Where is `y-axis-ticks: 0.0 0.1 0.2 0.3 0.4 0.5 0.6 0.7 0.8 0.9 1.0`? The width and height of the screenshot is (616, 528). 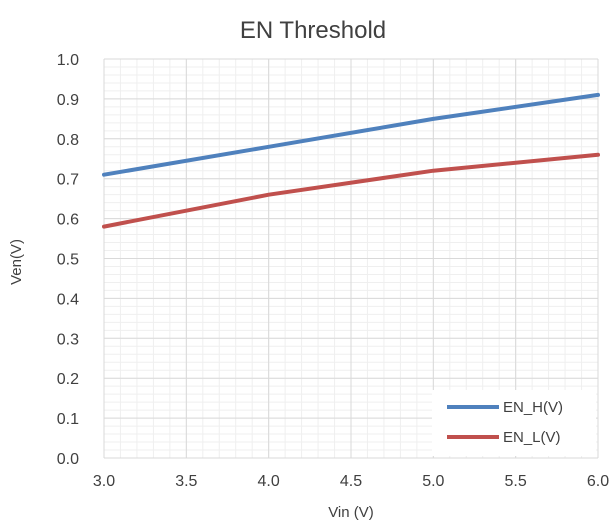
y-axis-ticks: 0.0 0.1 0.2 0.3 0.4 0.5 0.6 0.7 0.8 0.9 1.0 is located at coordinates (68, 260).